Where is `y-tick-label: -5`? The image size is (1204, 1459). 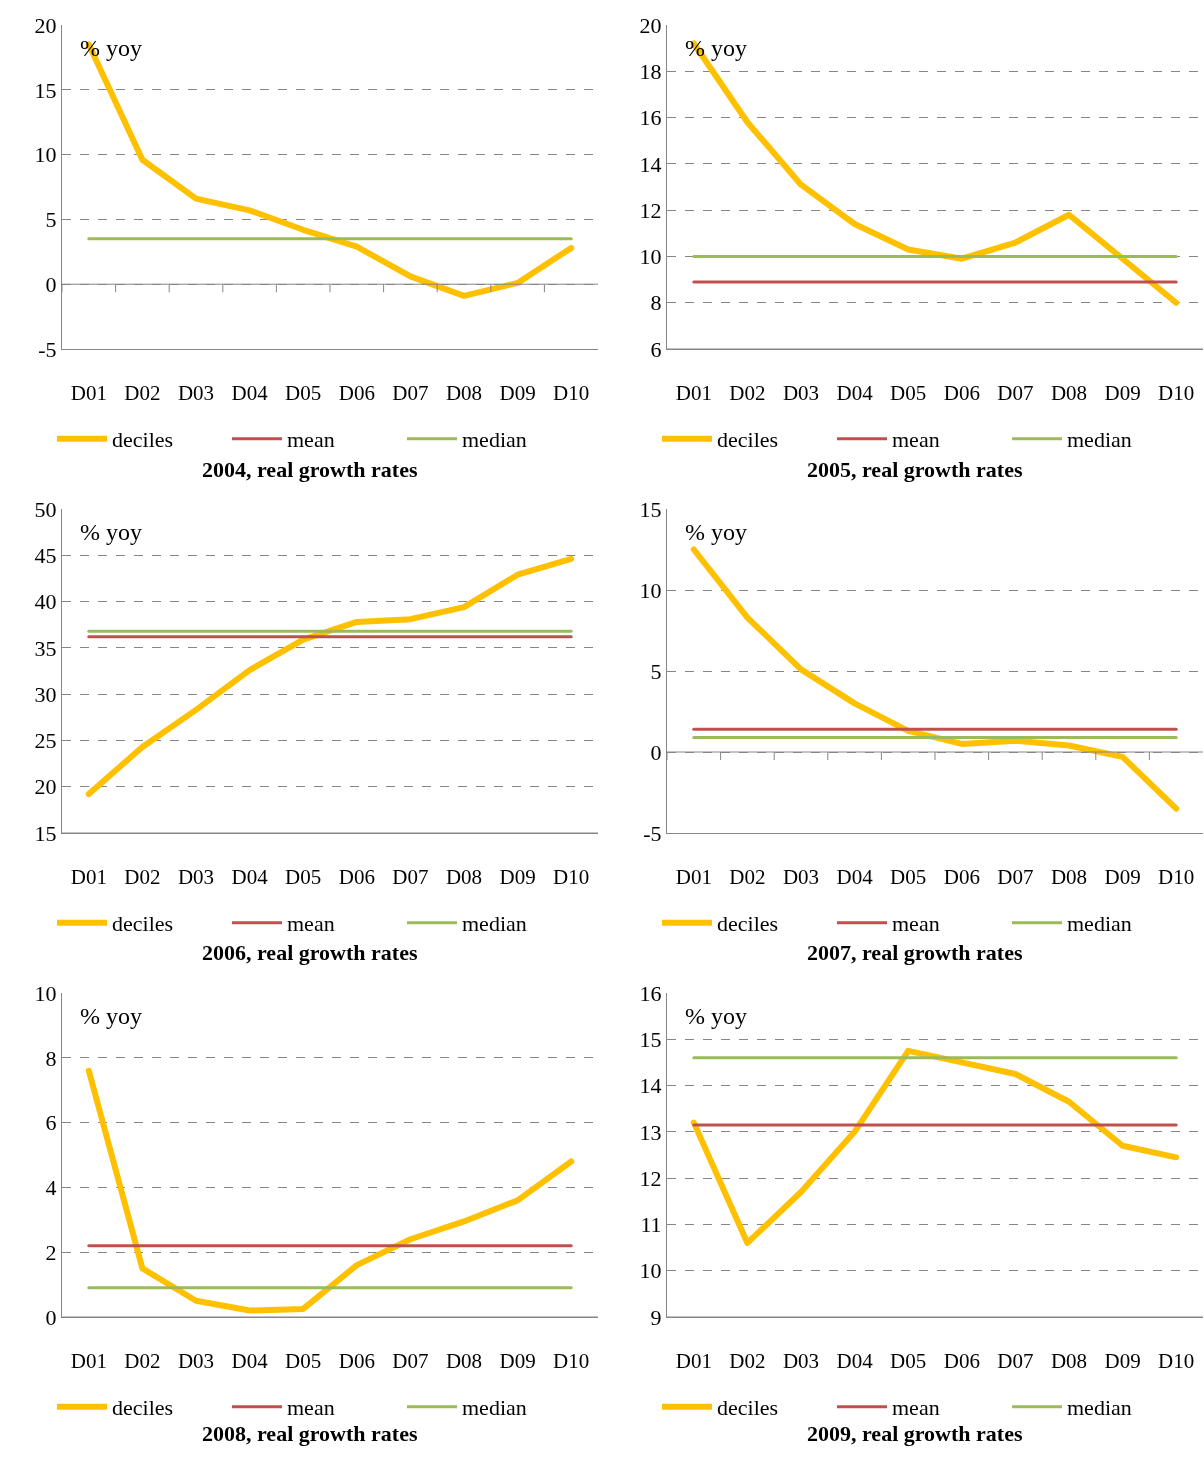
y-tick-label: -5 is located at coordinates (652, 833).